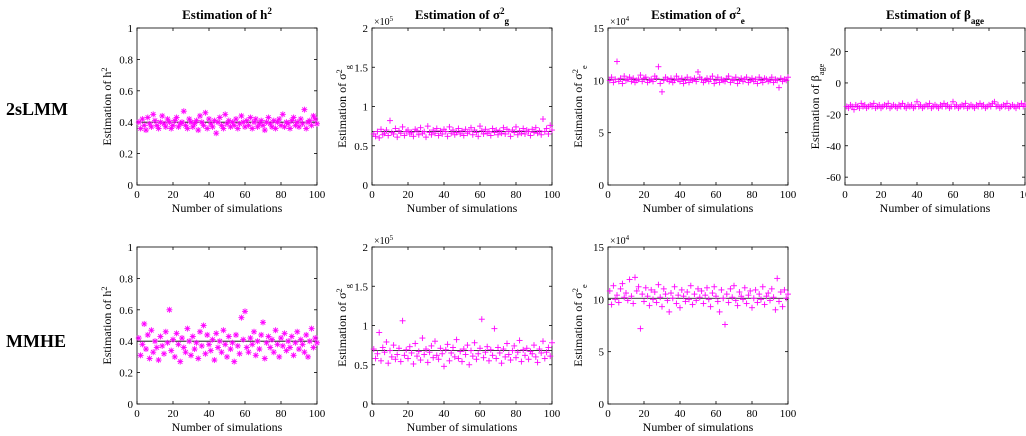 This screenshot has height=436, width=1026. What do you see at coordinates (833, 147) in the screenshot?
I see `y-tick-label: -40` at bounding box center [833, 147].